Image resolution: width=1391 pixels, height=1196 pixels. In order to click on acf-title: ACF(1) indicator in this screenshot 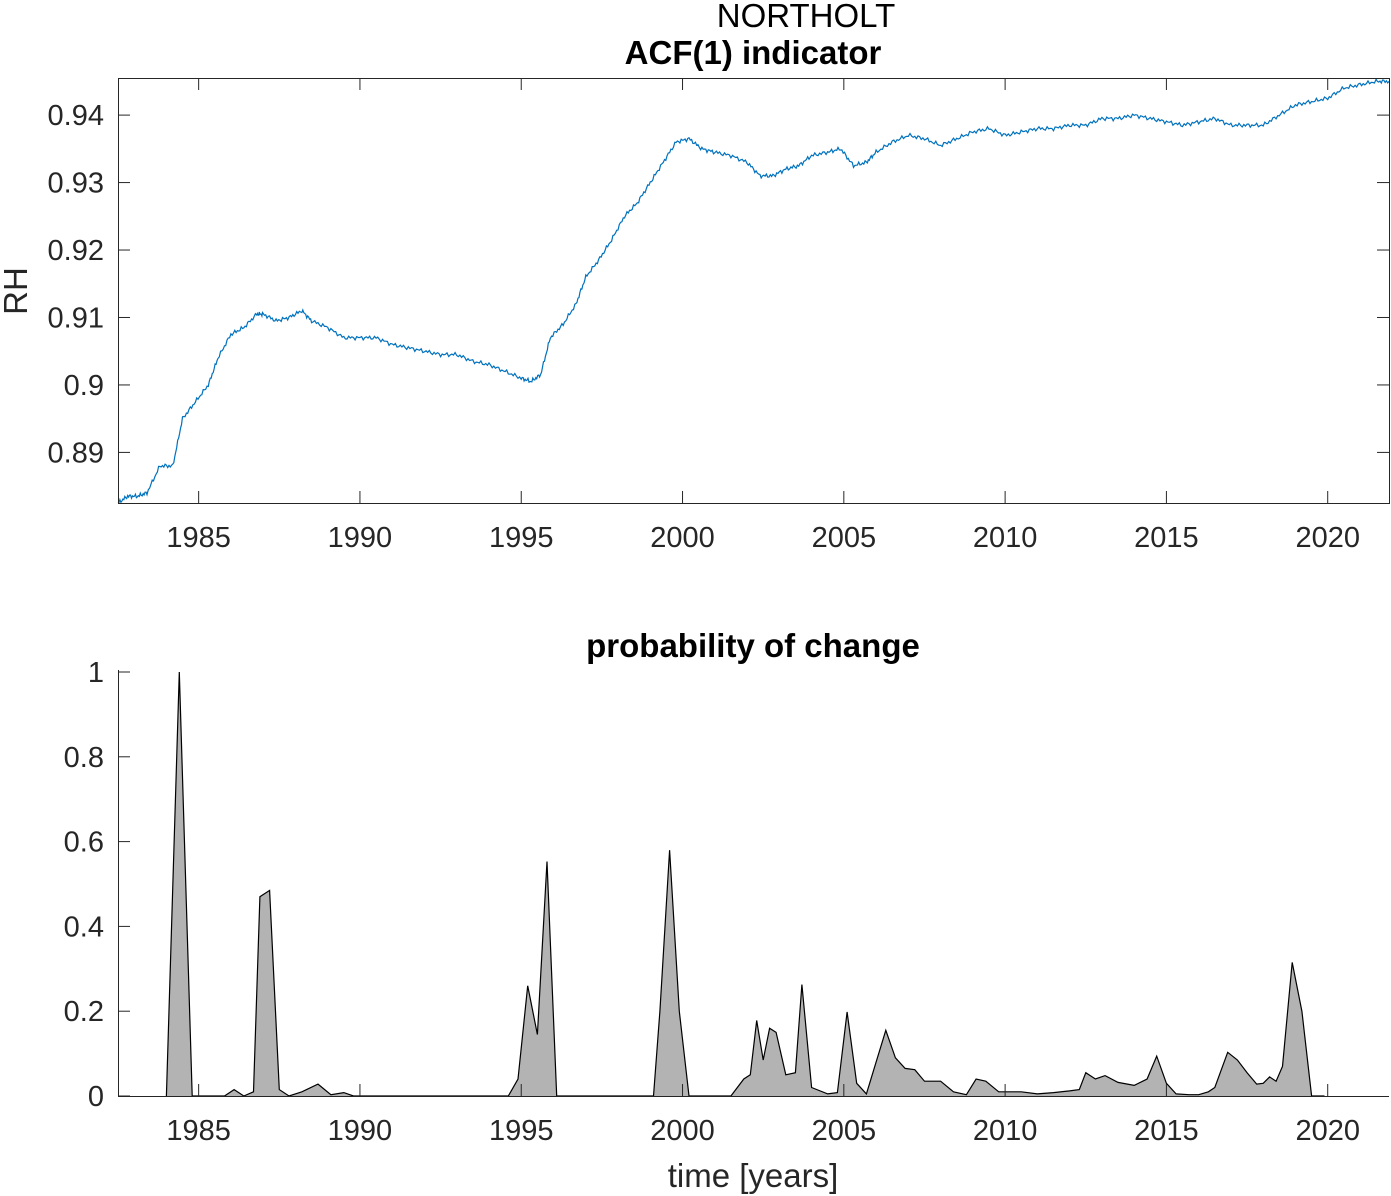, I will do `click(753, 52)`.